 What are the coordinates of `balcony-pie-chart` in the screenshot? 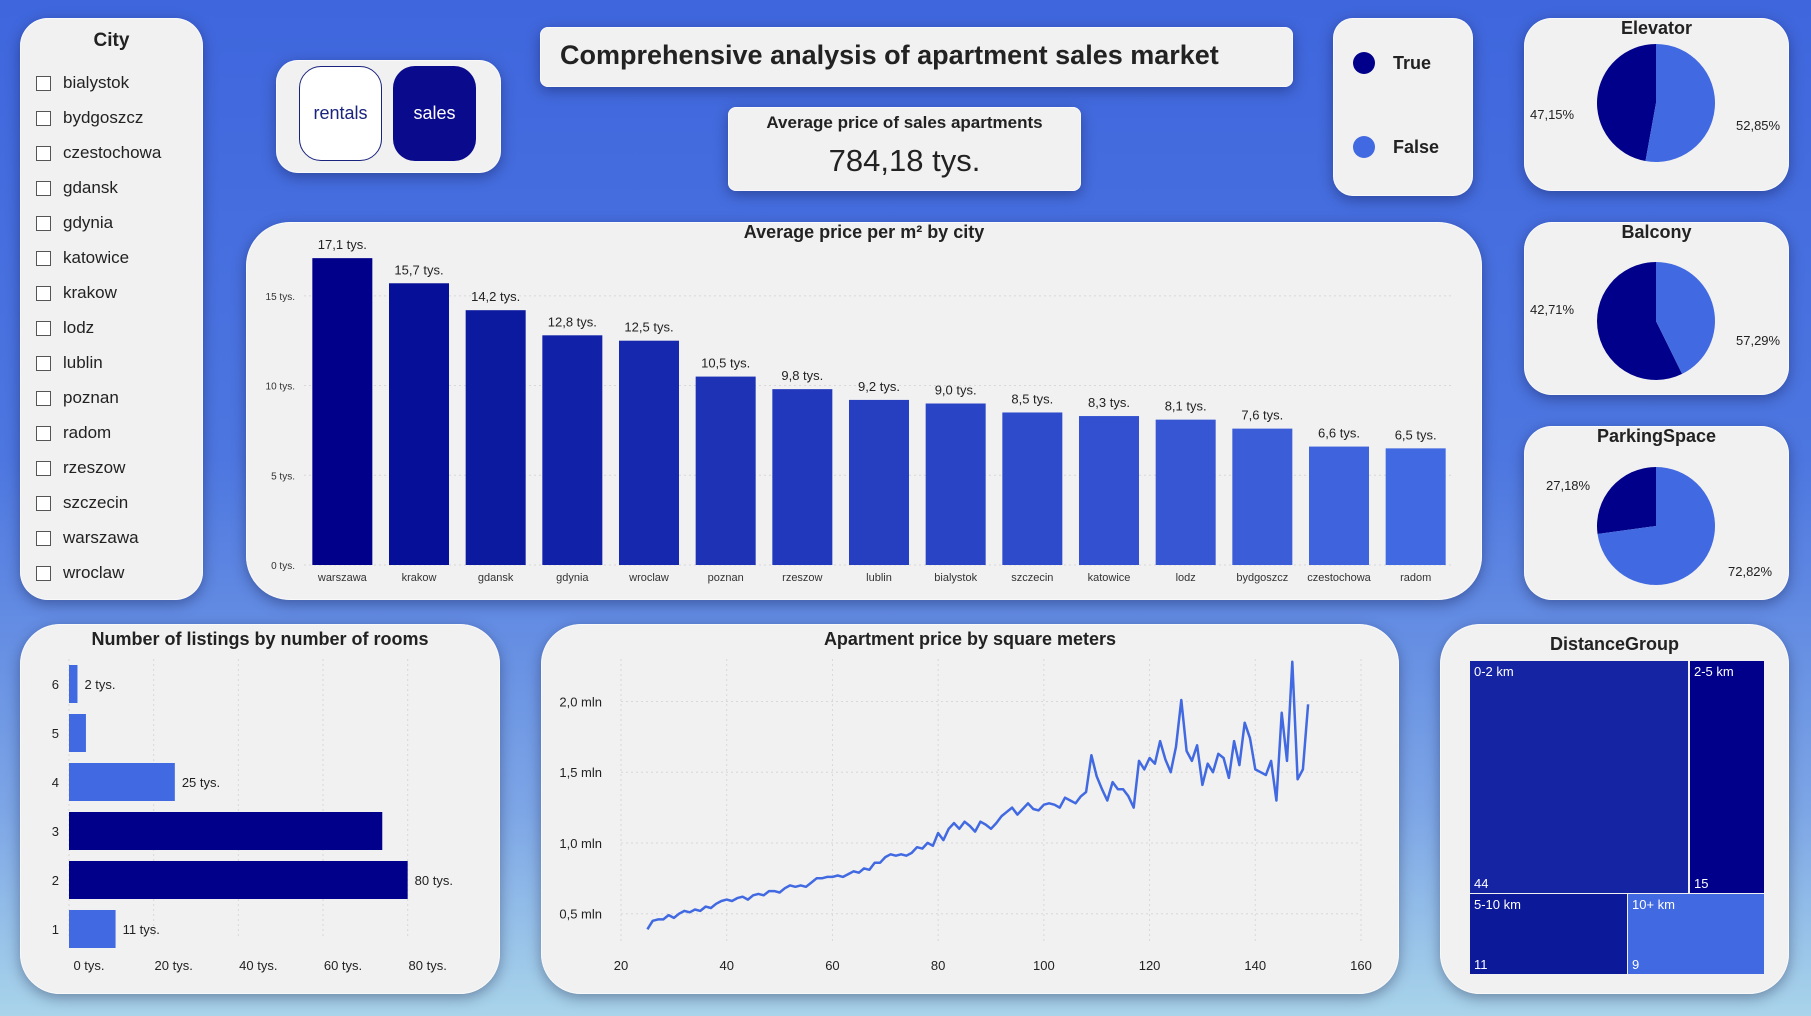 It's located at (1656, 321).